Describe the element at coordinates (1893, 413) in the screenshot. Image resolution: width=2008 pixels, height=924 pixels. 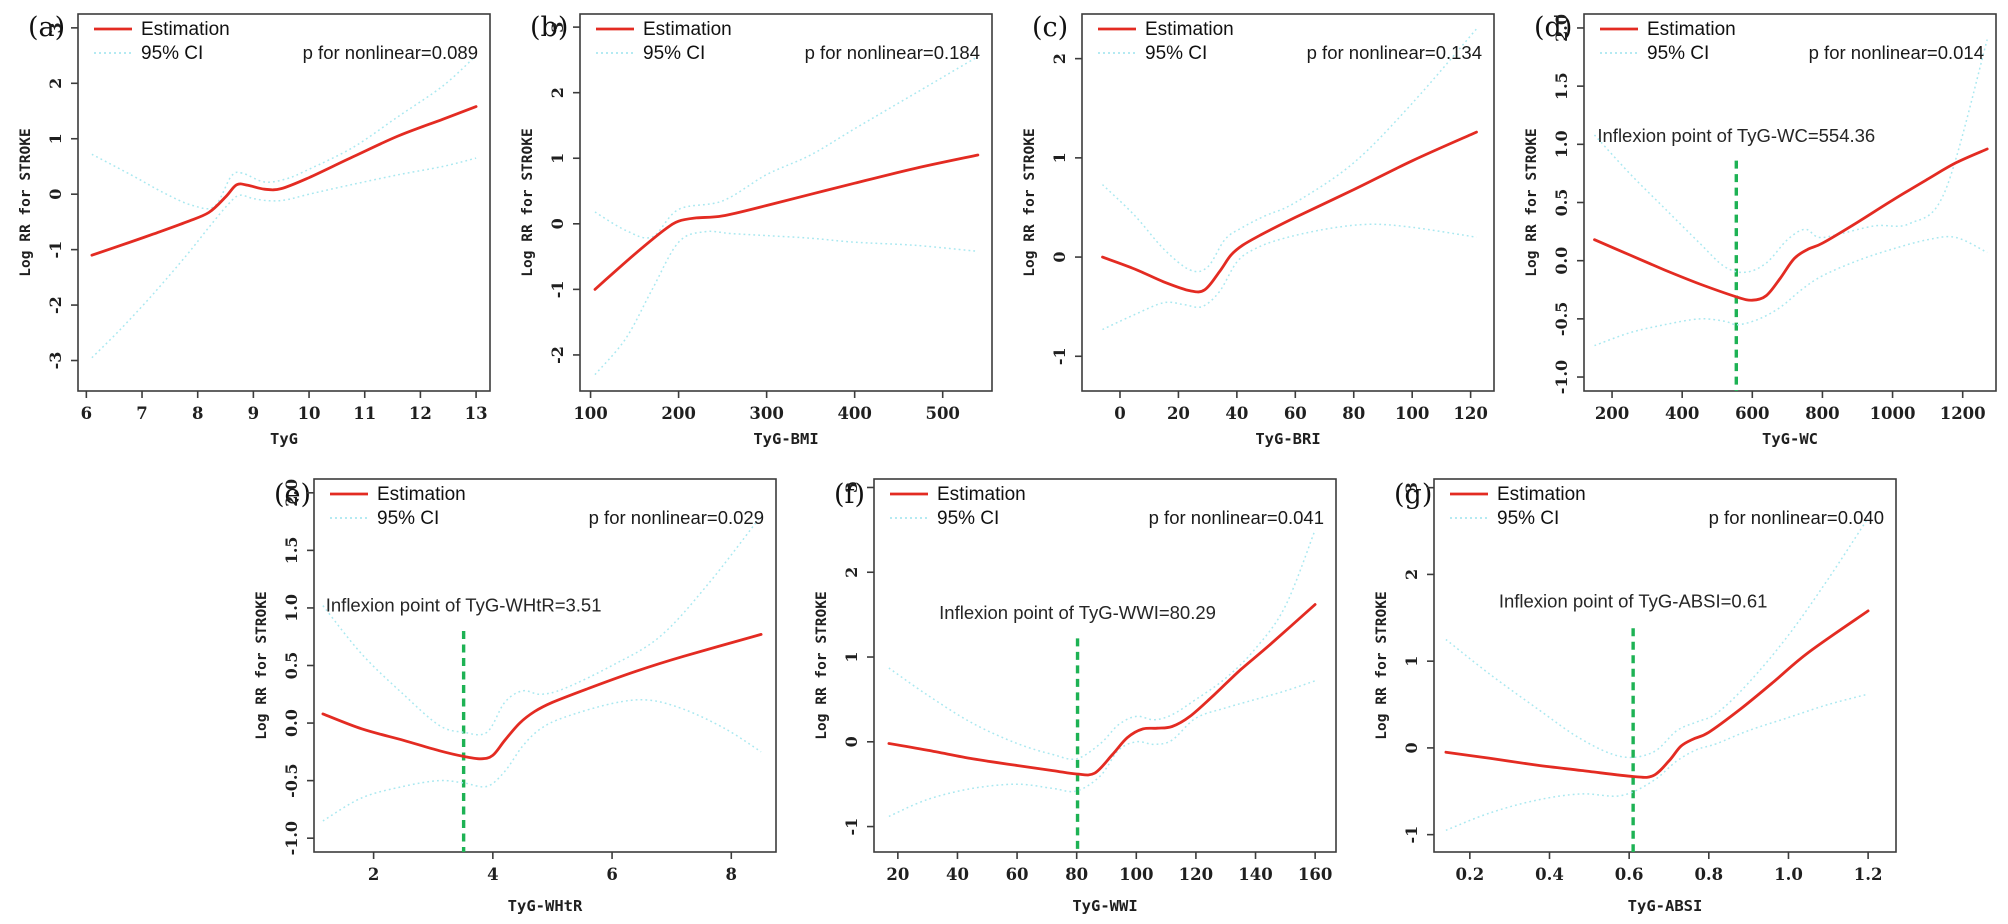
I see `svg-text: 1000` at that location.